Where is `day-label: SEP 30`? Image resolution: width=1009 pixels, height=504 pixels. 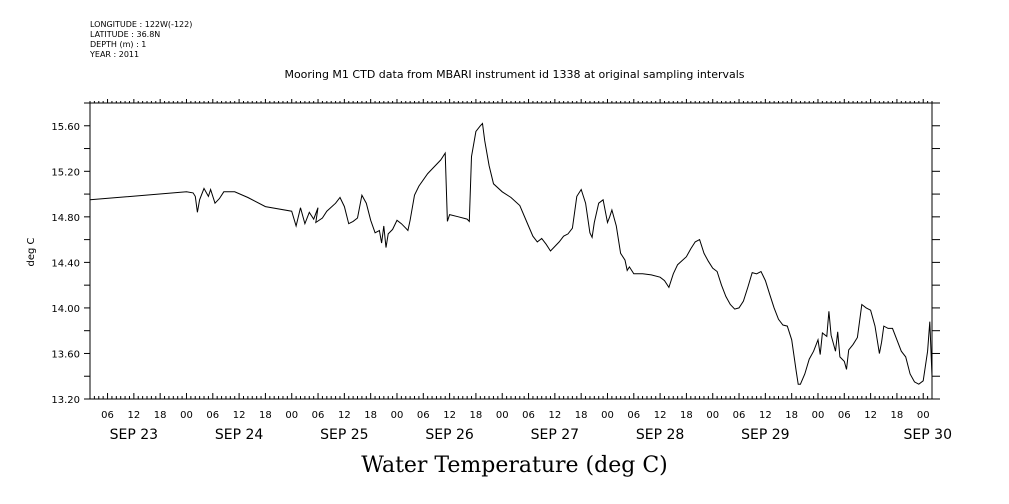
day-label: SEP 30 is located at coordinates (928, 435).